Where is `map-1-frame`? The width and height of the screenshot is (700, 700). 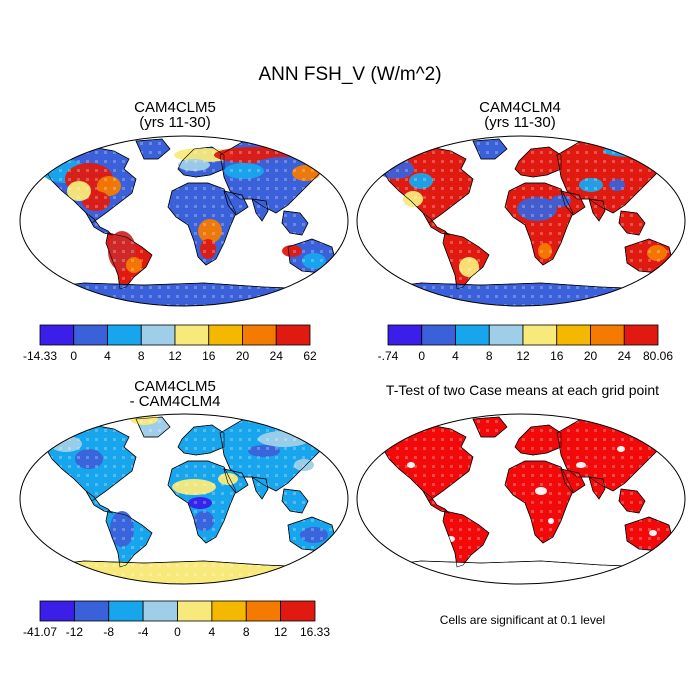 map-1-frame is located at coordinates (184, 221).